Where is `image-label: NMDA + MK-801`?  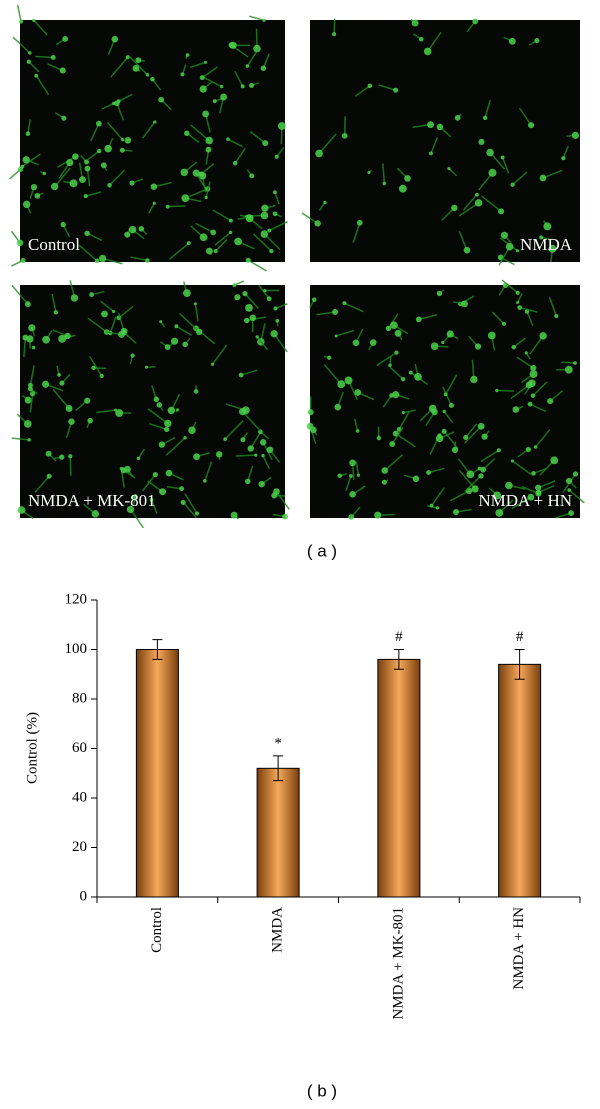 image-label: NMDA + MK-801 is located at coordinates (92, 500).